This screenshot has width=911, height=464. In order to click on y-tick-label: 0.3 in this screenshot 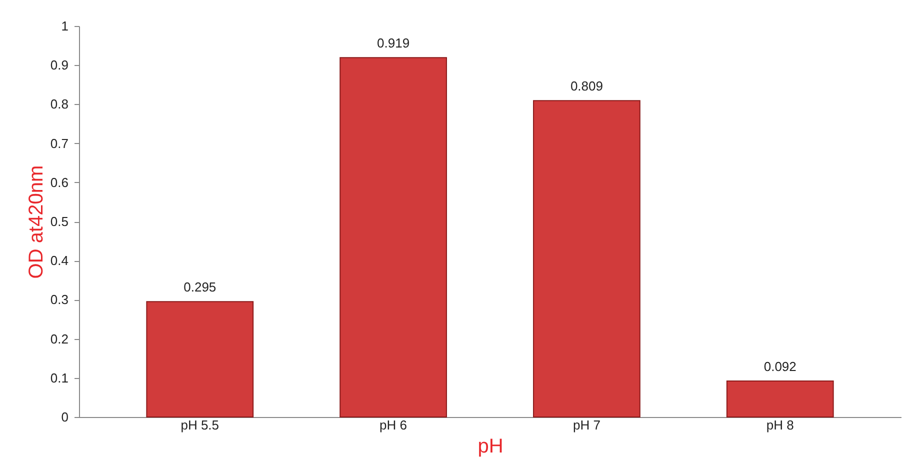, I will do `click(59, 300)`.